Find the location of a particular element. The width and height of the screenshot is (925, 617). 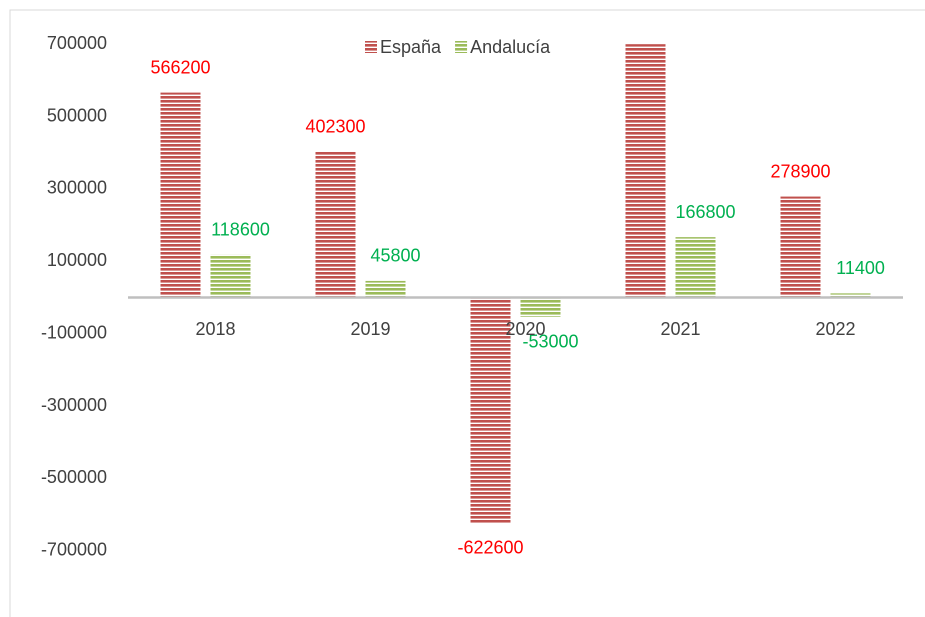

data-label: 11400 is located at coordinates (860, 268).